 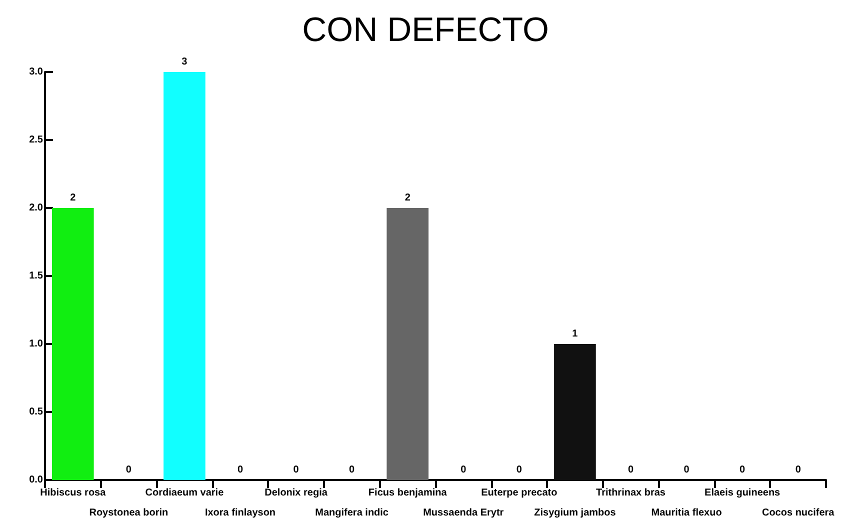 I want to click on y-tick-label: 3.0, so click(x=36, y=72).